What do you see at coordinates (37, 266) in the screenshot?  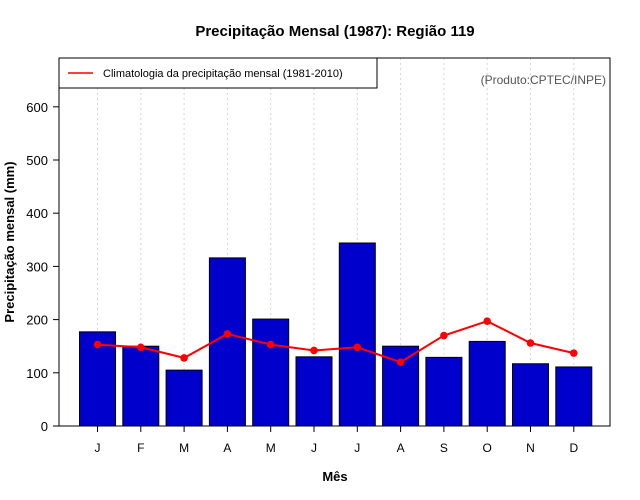 I see `y-tick-label: 300` at bounding box center [37, 266].